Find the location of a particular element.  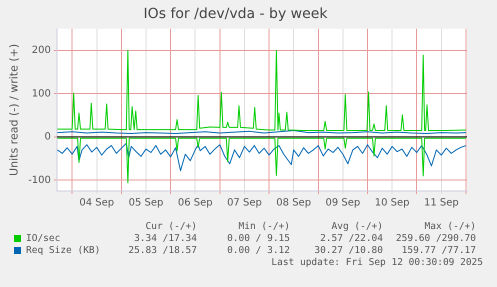

text: Min (-/+) is located at coordinates (264, 226).